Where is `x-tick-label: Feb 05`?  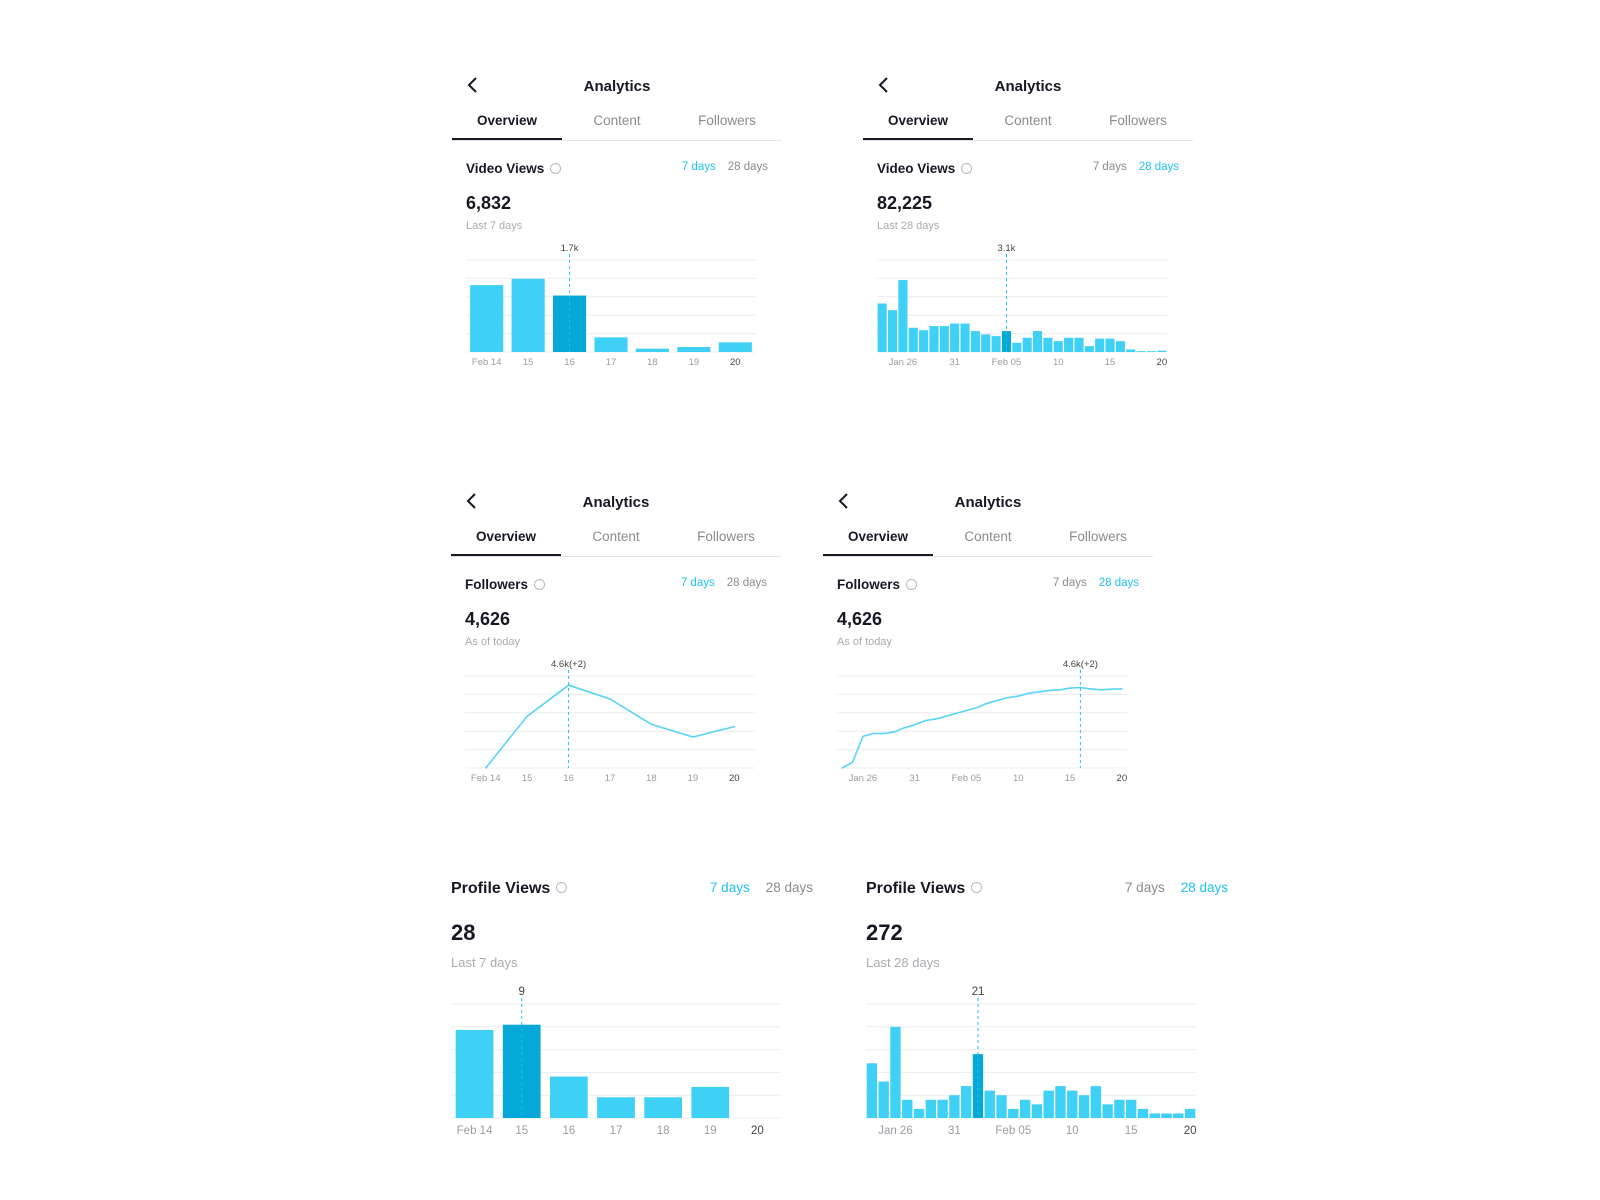 x-tick-label: Feb 05 is located at coordinates (1013, 1131).